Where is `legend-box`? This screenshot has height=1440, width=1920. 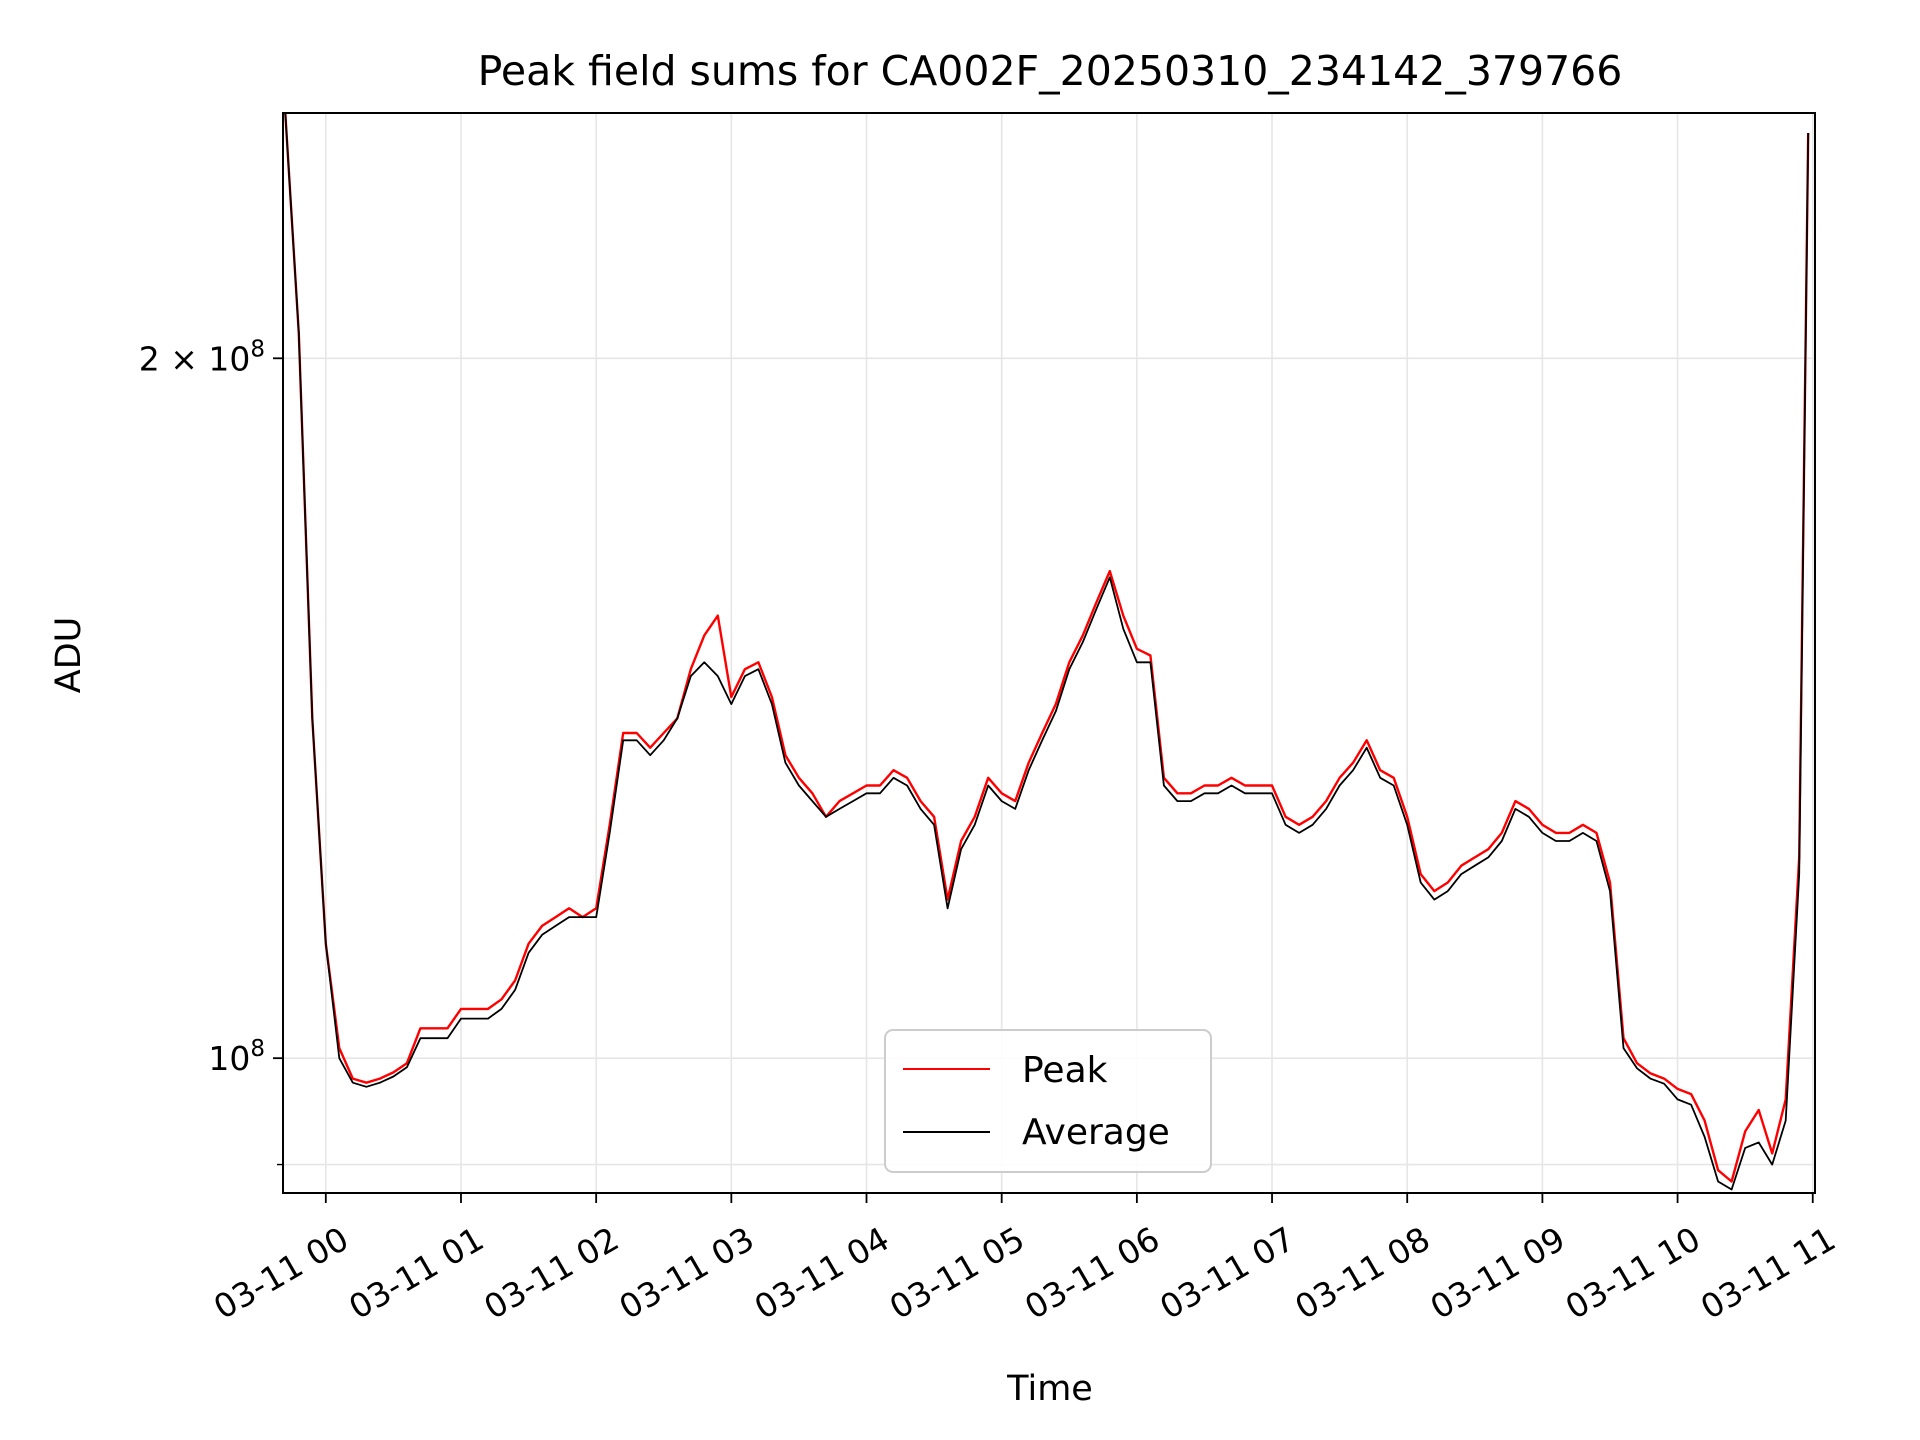
legend-box is located at coordinates (1048, 1101).